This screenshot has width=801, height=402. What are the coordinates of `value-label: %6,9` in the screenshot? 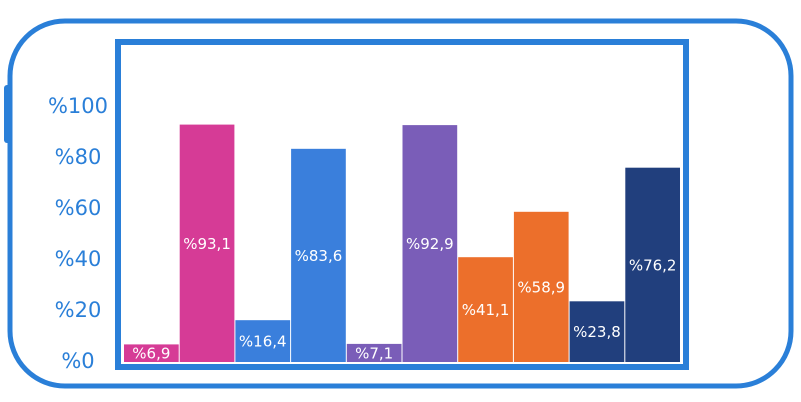 It's located at (151, 354).